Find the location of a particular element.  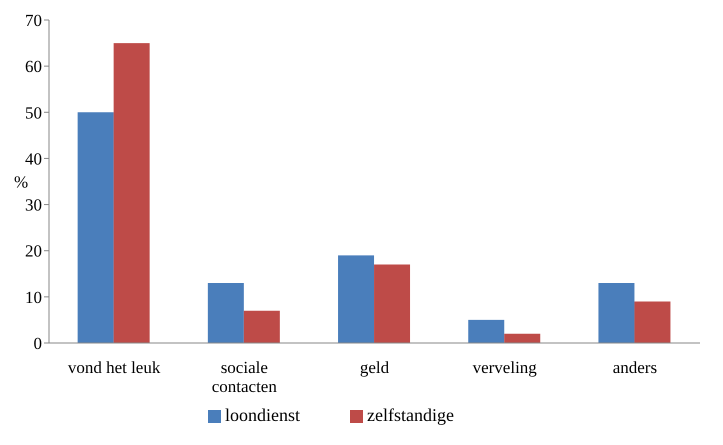

x-tick-label: verveling is located at coordinates (505, 367).